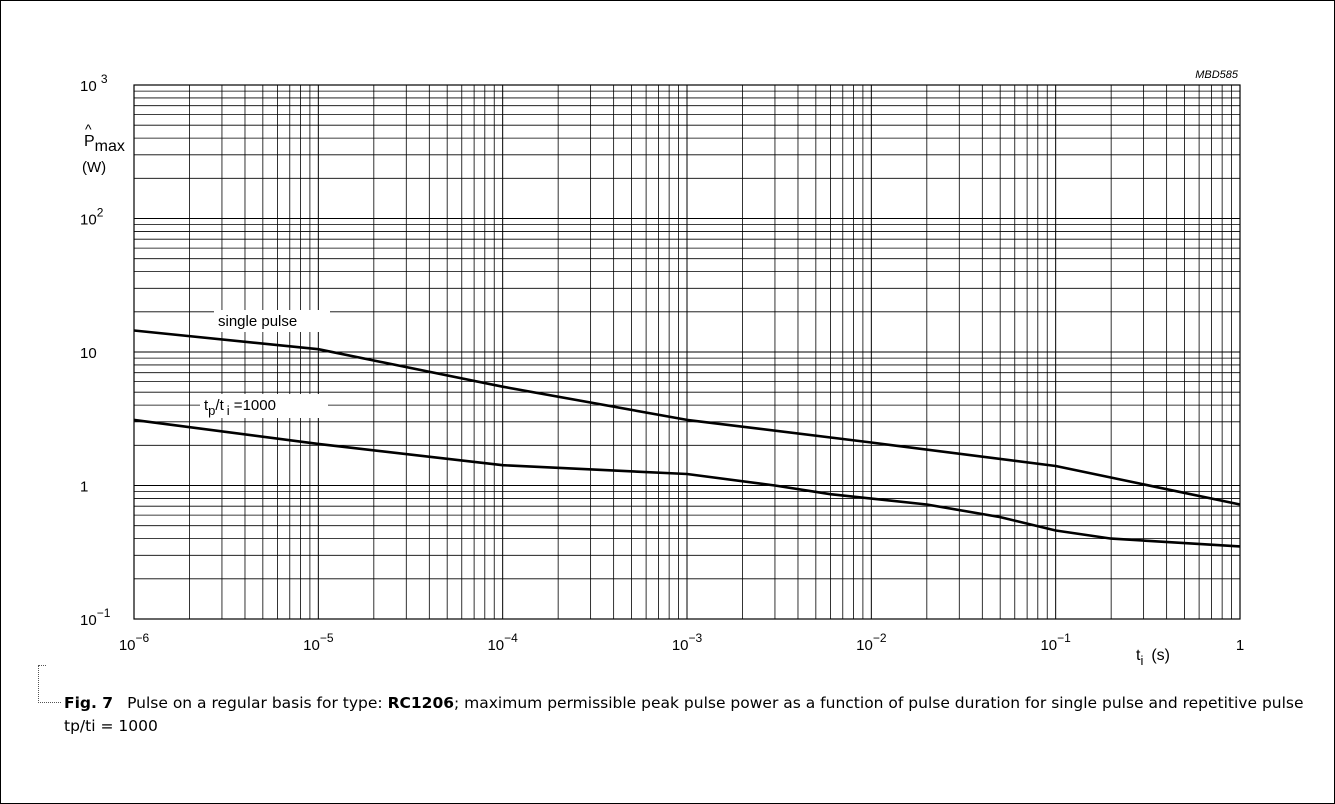  I want to click on x-axis-label-sub: i, so click(1141, 660).